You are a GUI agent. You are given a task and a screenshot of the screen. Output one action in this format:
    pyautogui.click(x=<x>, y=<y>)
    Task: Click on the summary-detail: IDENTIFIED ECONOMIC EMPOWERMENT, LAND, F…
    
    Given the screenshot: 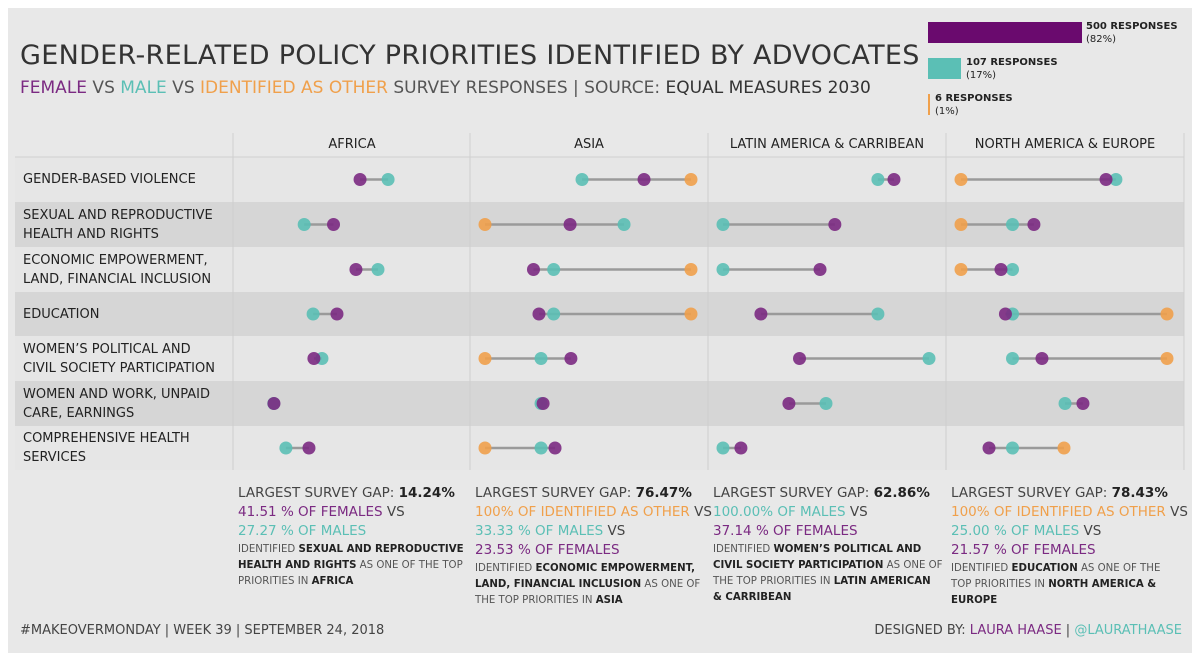 What is the action you would take?
    pyautogui.click(x=590, y=585)
    